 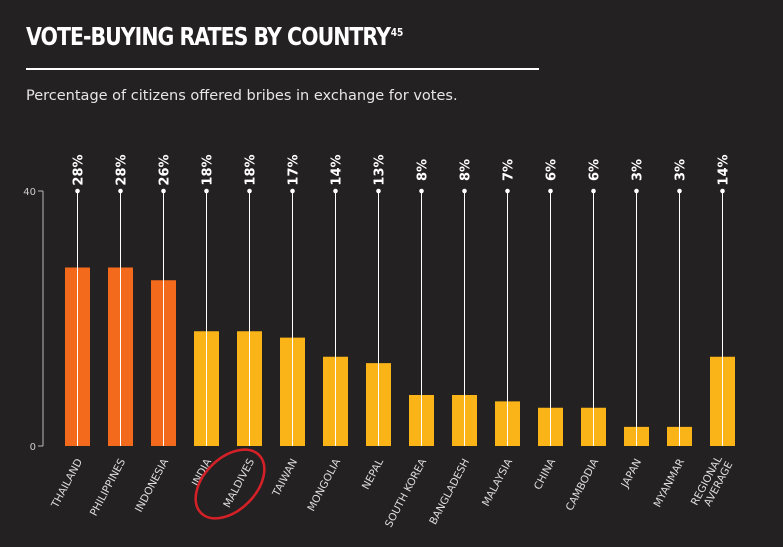 I want to click on leader-dot-south-korea, so click(x=421, y=191).